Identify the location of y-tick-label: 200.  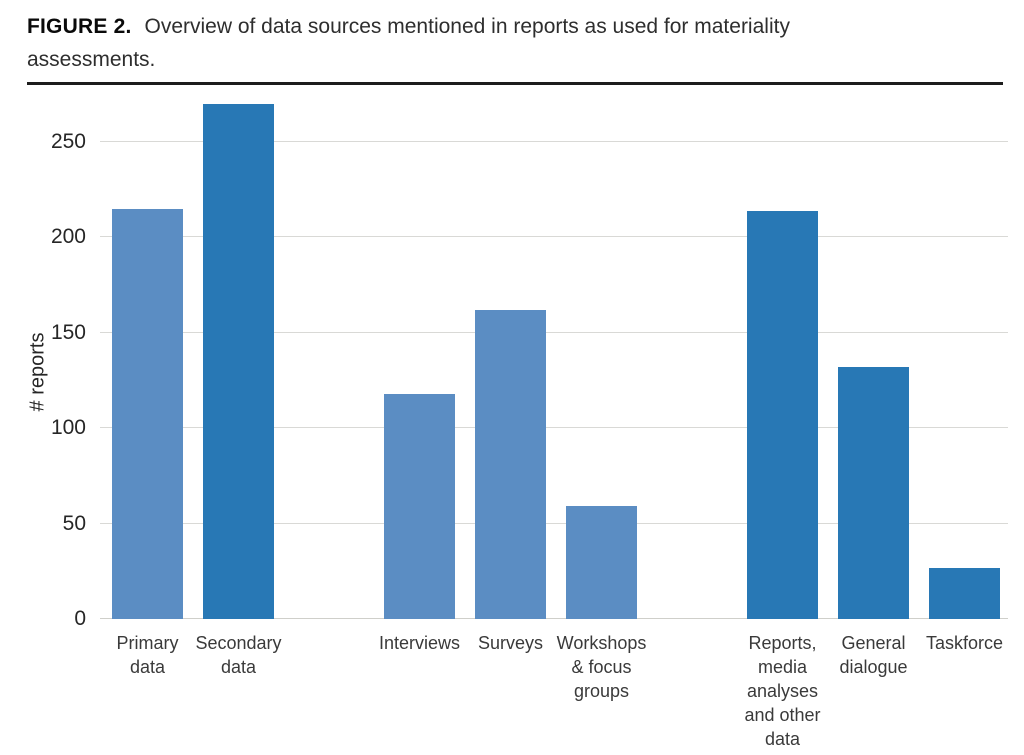
(68, 237).